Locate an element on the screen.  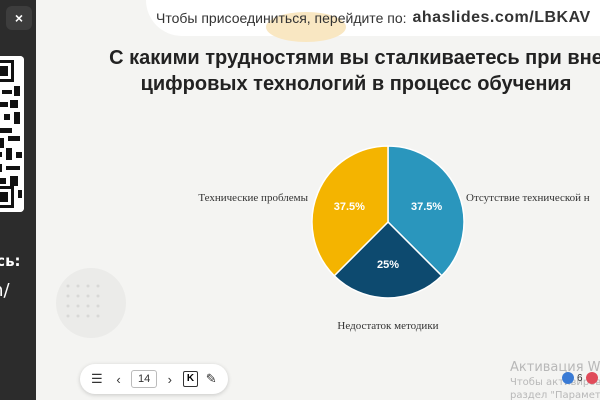
reactions: 6 is located at coordinates (580, 378).